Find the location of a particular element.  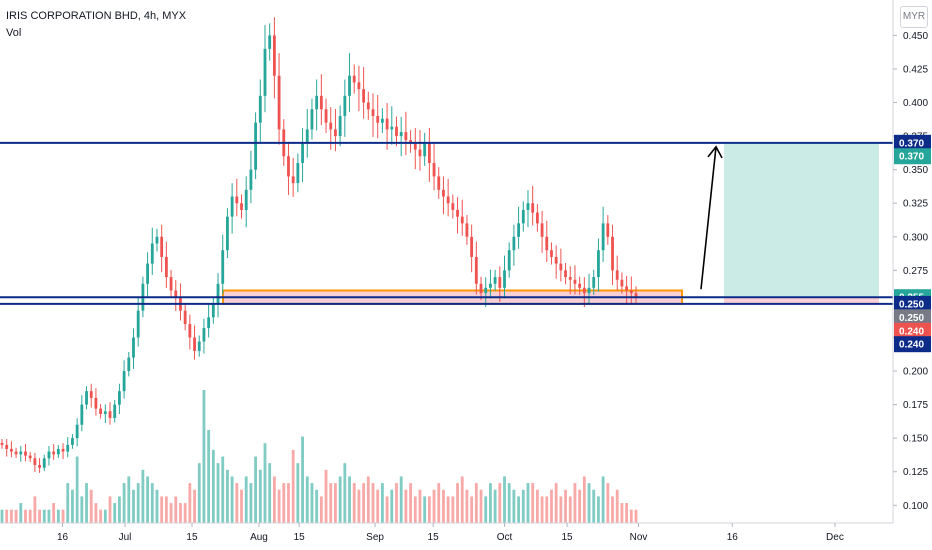

price-tick-label: 0.350 is located at coordinates (915, 170).